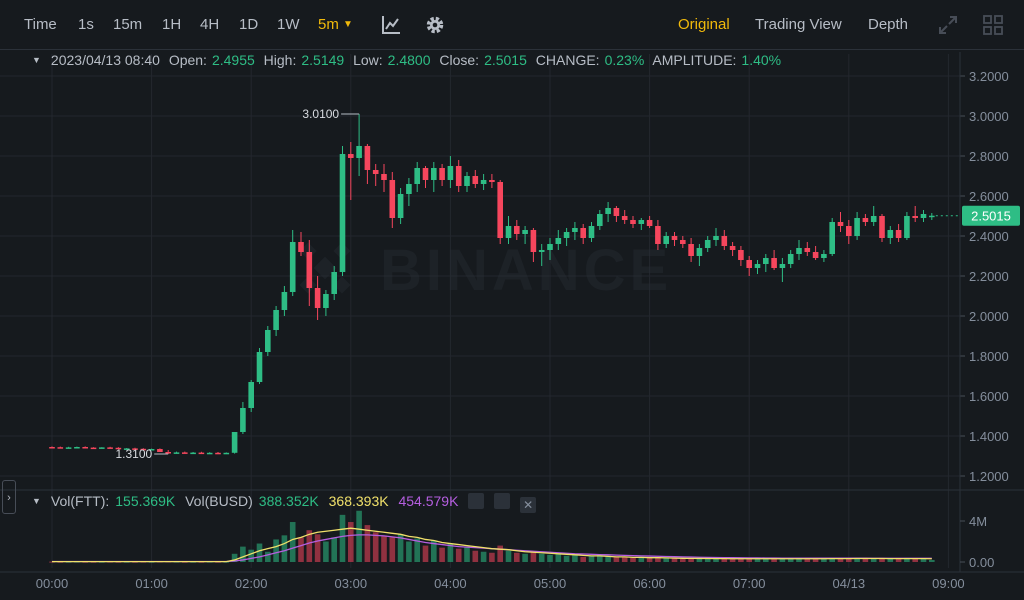  I want to click on vol-ma1-value: 368.393K, so click(358, 501).